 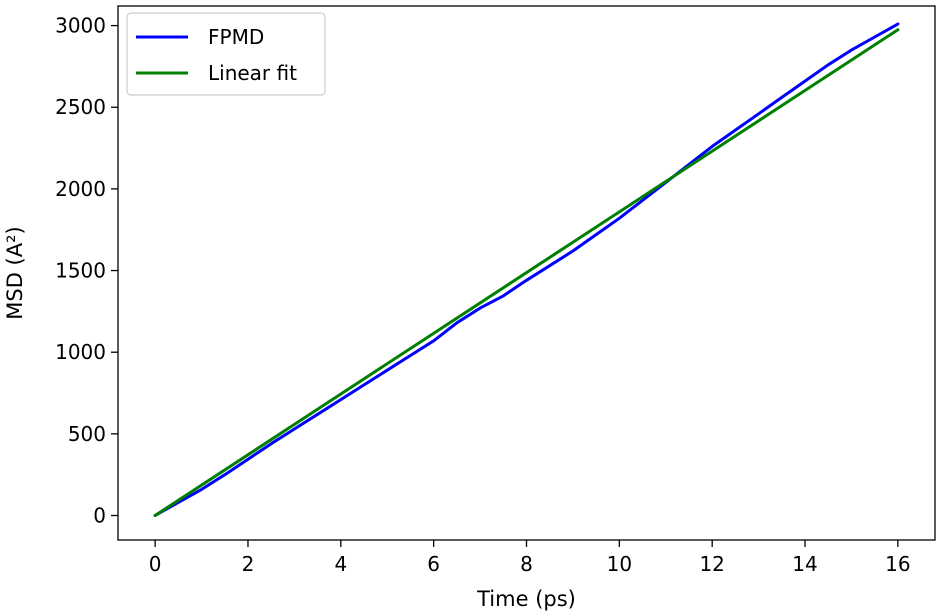 What do you see at coordinates (433, 564) in the screenshot?
I see `x-tick-label: 6` at bounding box center [433, 564].